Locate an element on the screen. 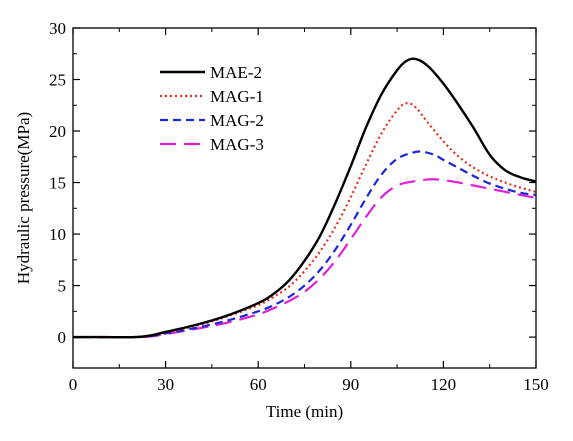  legend-label-mag-2: MAG-2 is located at coordinates (237, 120).